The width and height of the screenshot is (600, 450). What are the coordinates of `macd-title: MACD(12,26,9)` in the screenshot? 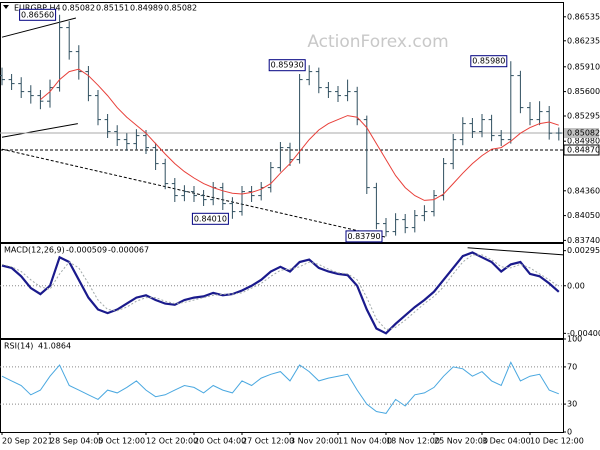 It's located at (34, 250).